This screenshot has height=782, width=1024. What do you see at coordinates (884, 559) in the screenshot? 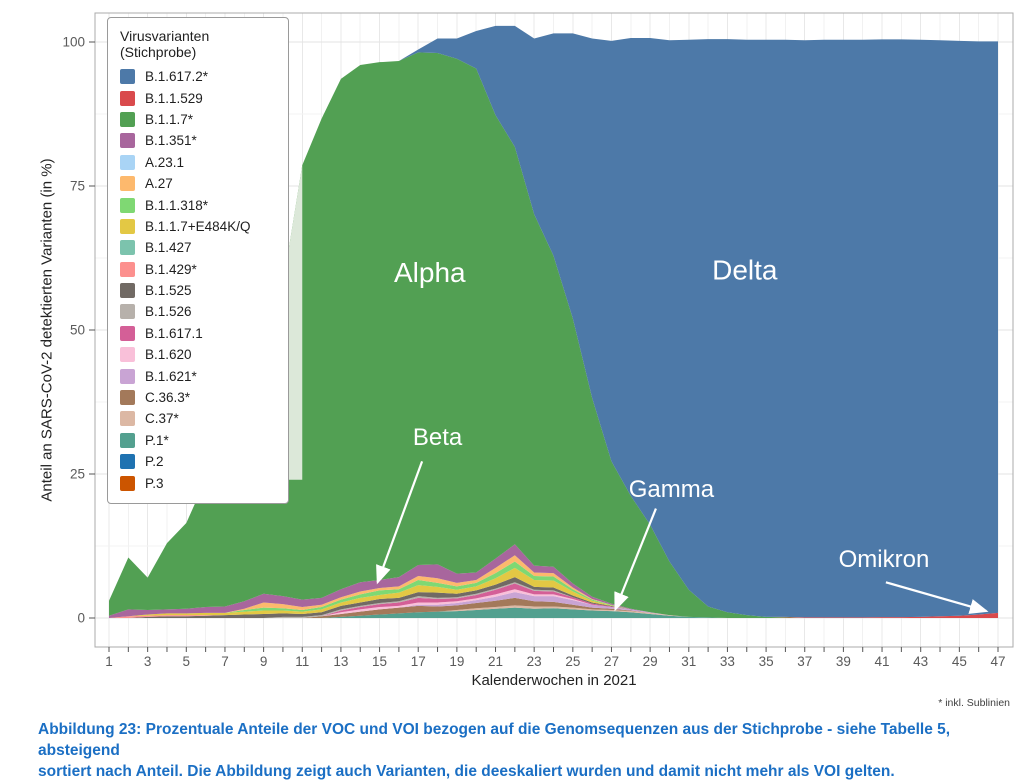
I see `annotation-omikron: Omikron` at bounding box center [884, 559].